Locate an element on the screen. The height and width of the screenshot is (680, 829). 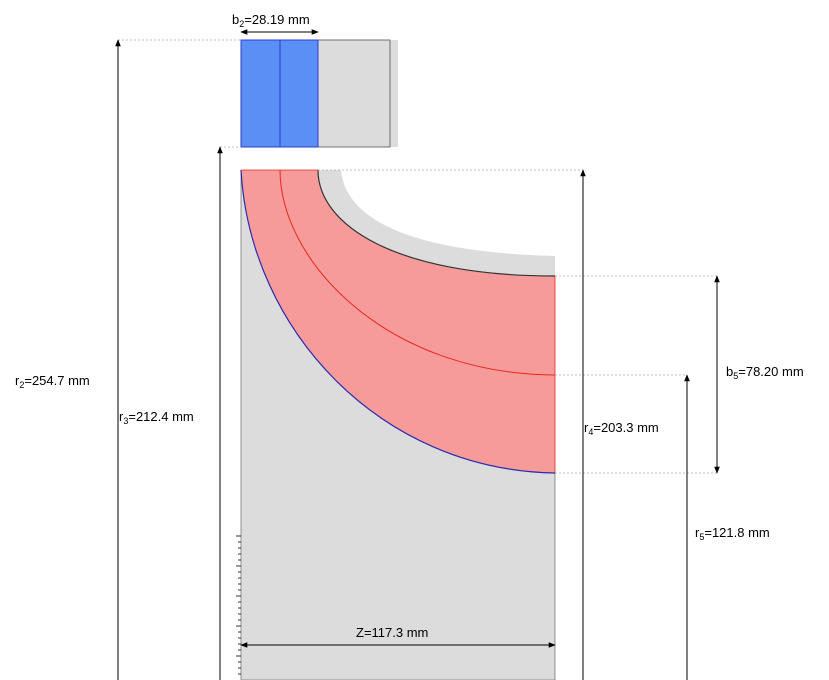
label-r3: r3=212.4 mm is located at coordinates (156, 417).